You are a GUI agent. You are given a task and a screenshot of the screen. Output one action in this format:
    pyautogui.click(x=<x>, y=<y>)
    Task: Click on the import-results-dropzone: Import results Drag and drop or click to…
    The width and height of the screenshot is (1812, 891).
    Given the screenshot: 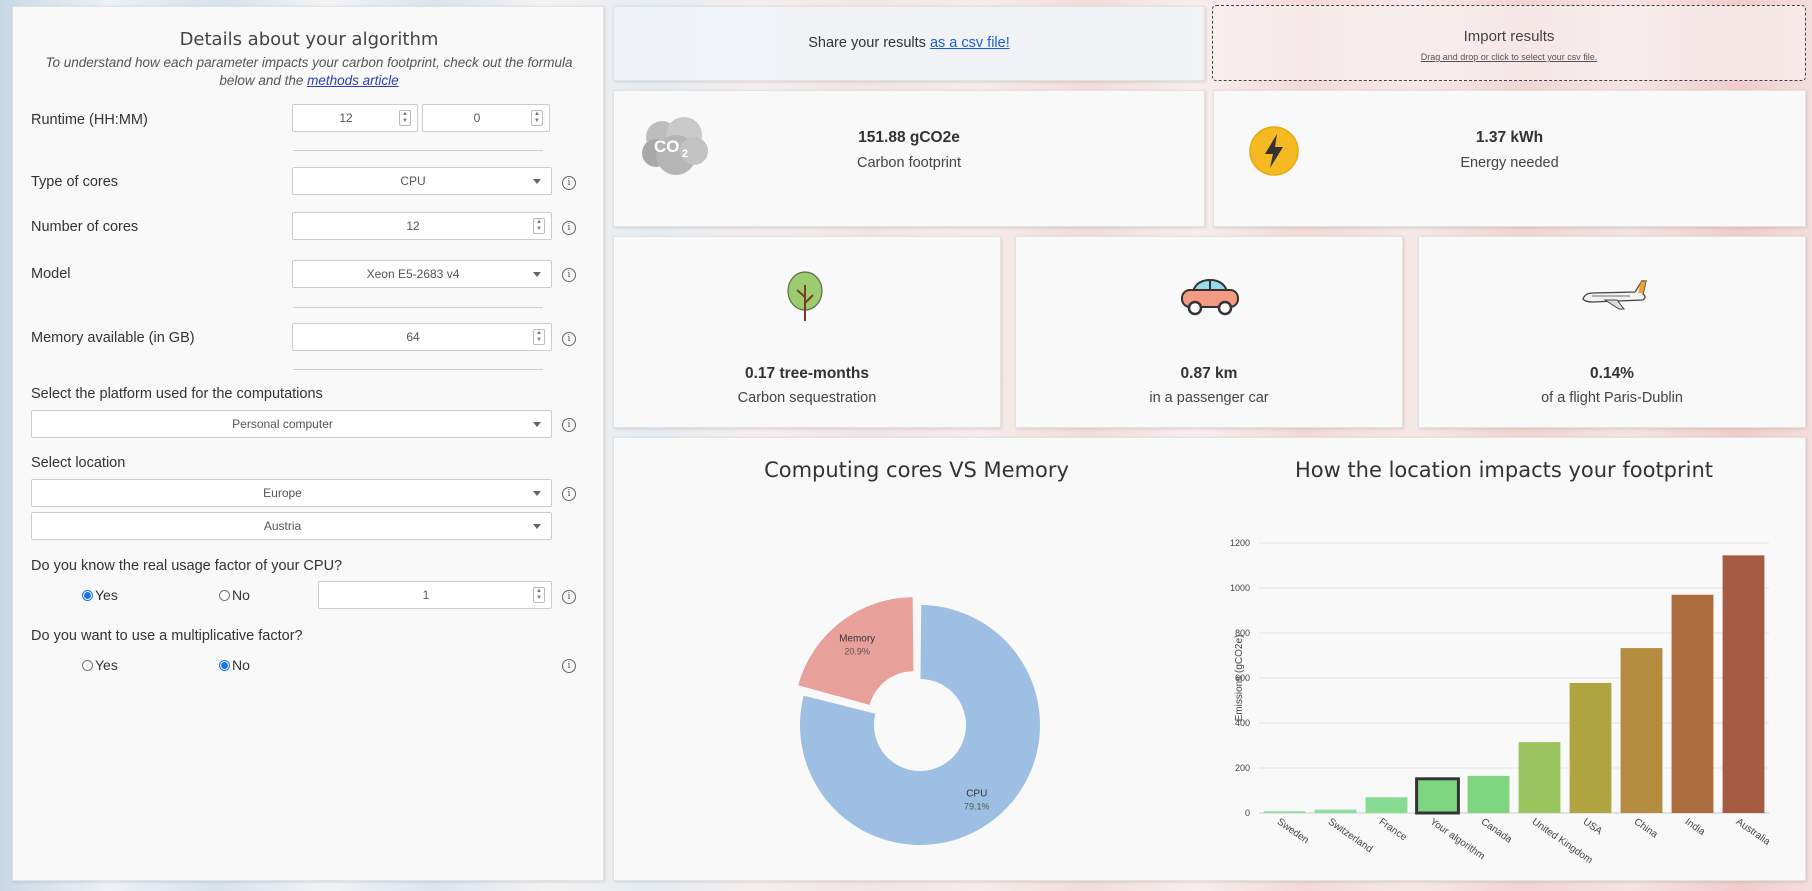 What is the action you would take?
    pyautogui.click(x=1509, y=43)
    